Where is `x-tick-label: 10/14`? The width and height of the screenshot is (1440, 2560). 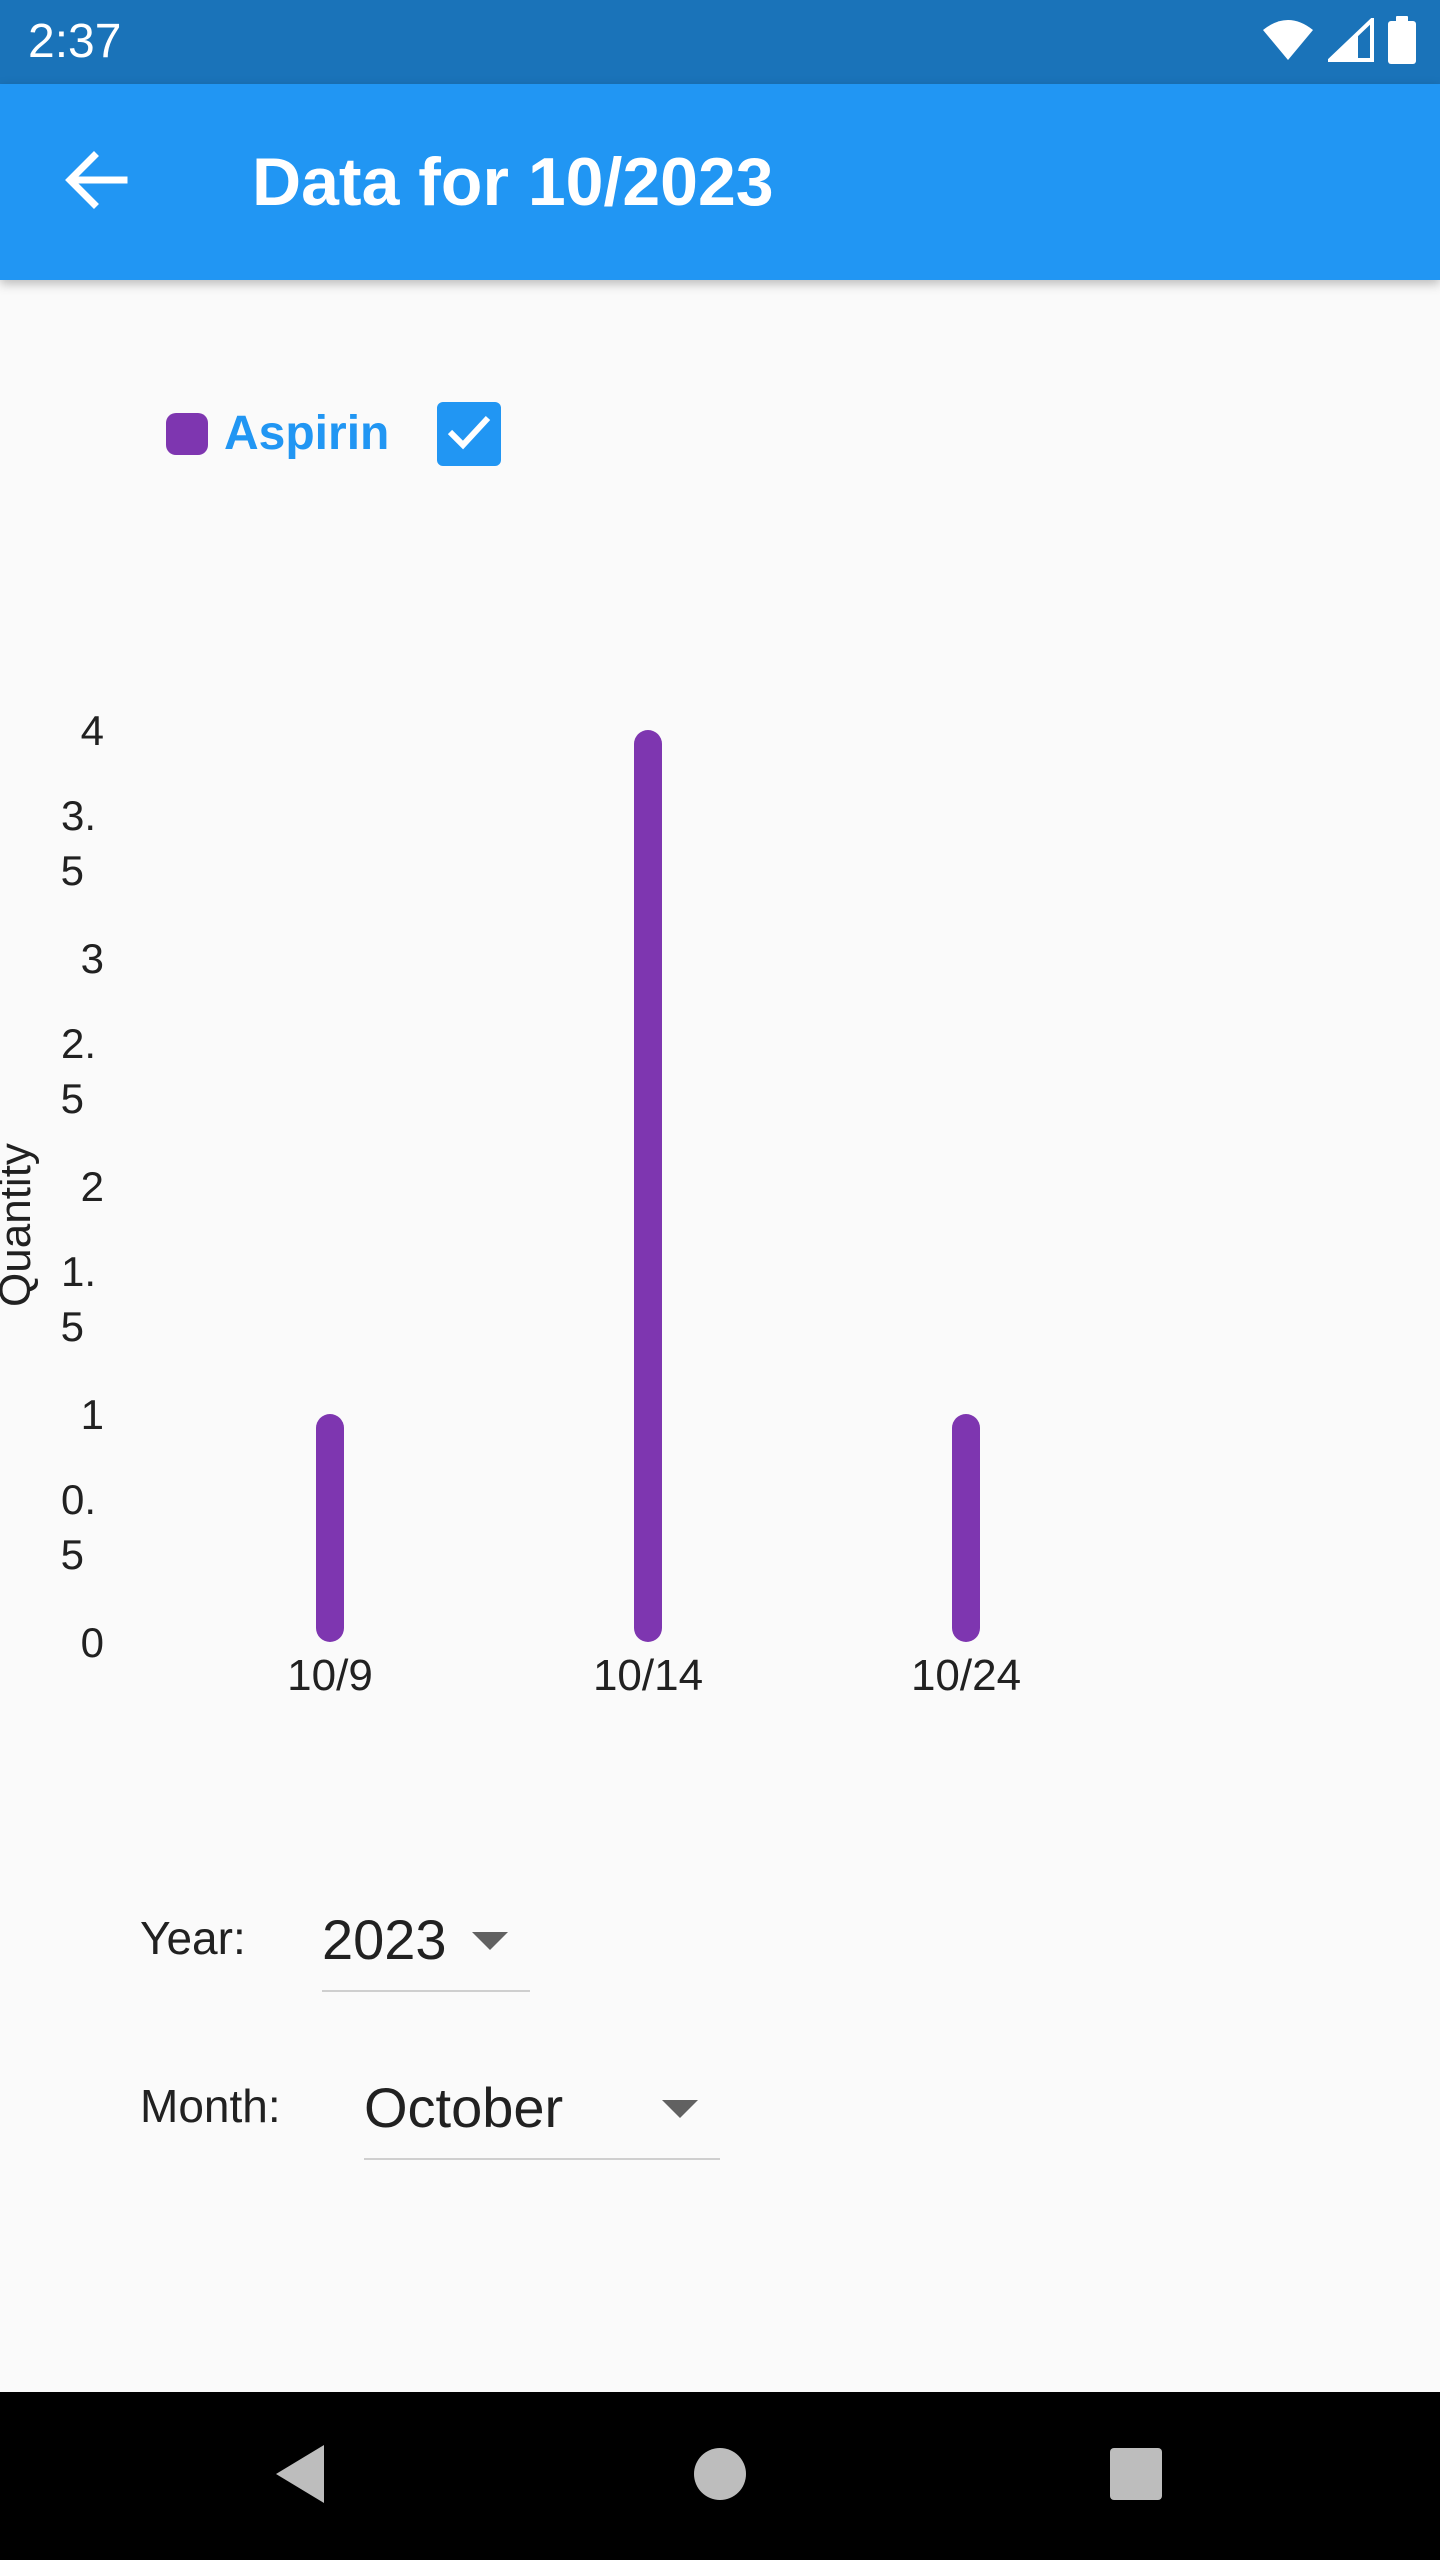 x-tick-label: 10/14 is located at coordinates (648, 1675).